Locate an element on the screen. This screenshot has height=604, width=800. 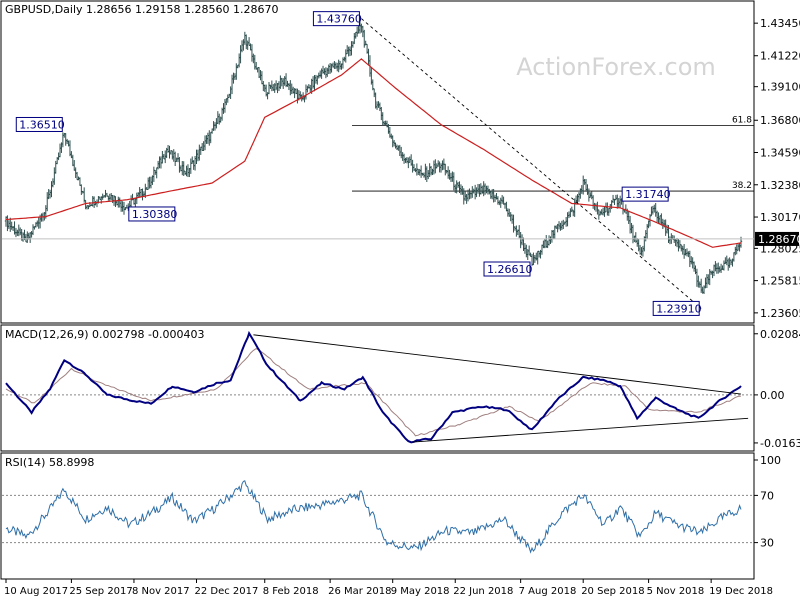
rsi-y-tick-label: 100 is located at coordinates (770, 460).